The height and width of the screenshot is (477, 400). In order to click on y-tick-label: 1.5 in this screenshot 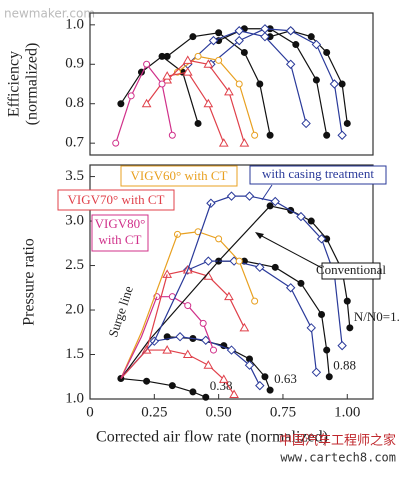, I will do `click(74, 354)`.